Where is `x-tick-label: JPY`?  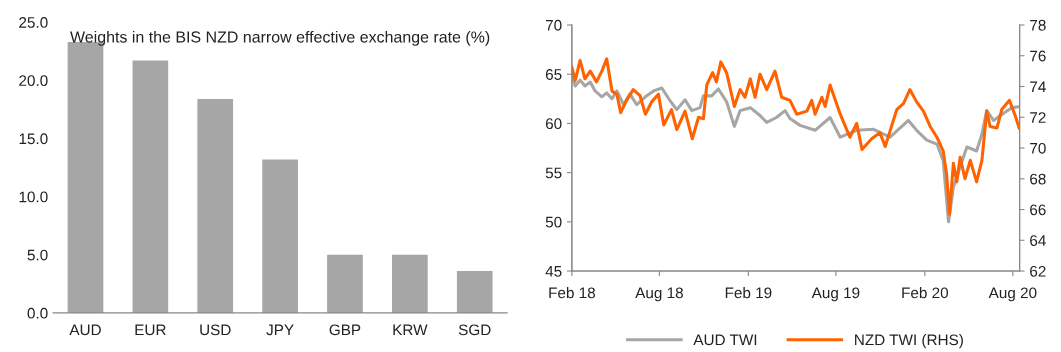 x-tick-label: JPY is located at coordinates (280, 330).